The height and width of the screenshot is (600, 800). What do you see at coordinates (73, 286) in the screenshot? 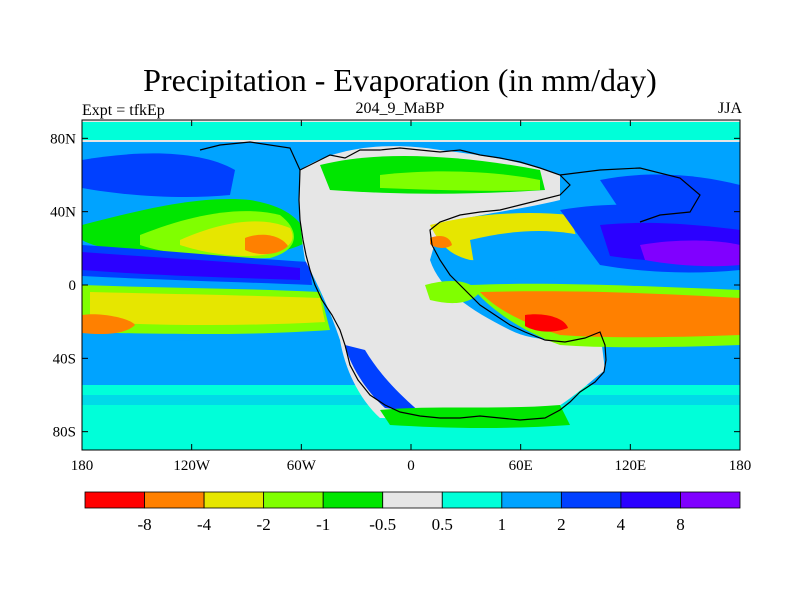
I see `y-tick-label: 0` at bounding box center [73, 286].